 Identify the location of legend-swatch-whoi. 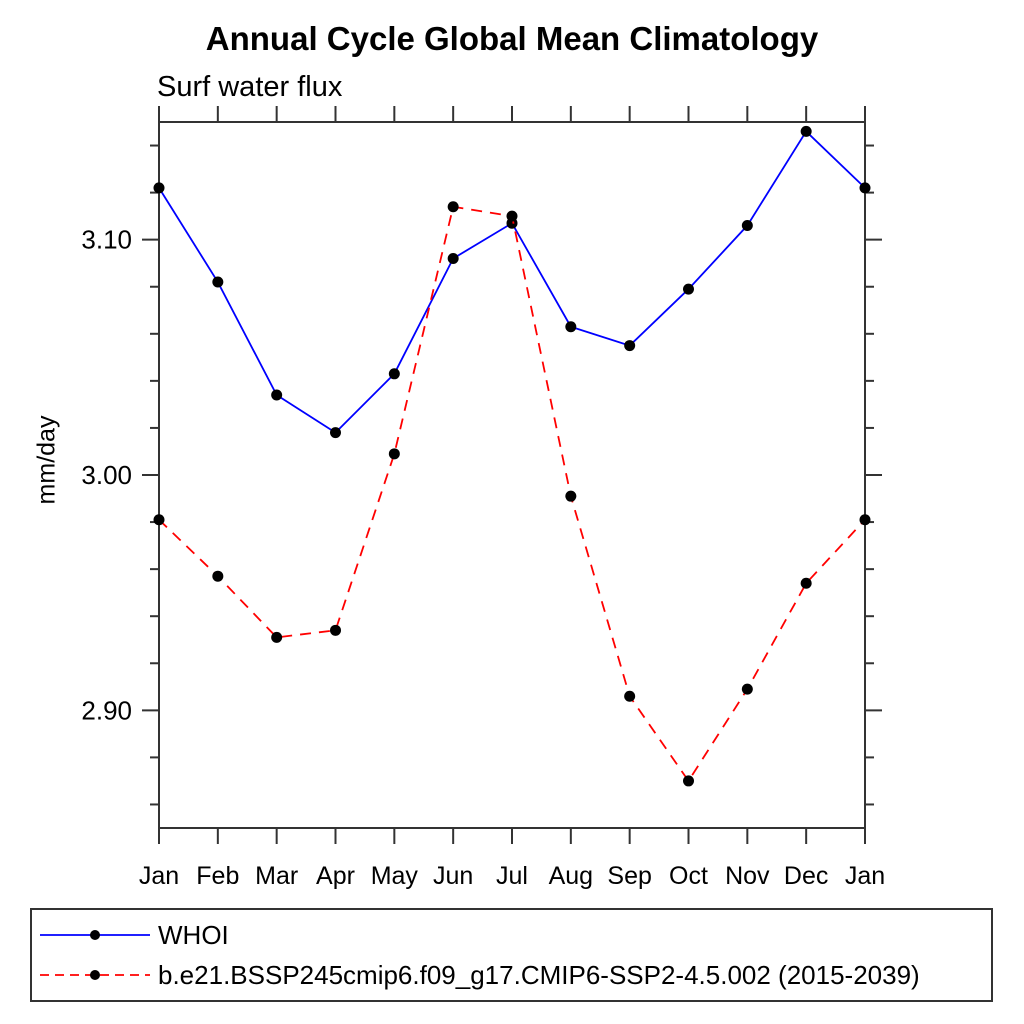
(95, 935).